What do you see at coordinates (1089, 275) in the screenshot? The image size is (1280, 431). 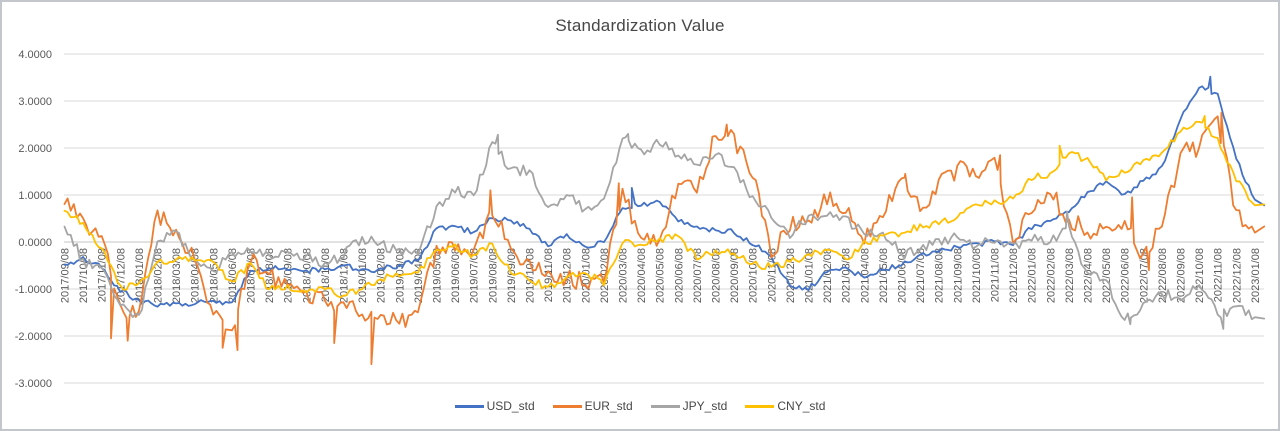 I see `x-tick-label: 2022/04/08` at bounding box center [1089, 275].